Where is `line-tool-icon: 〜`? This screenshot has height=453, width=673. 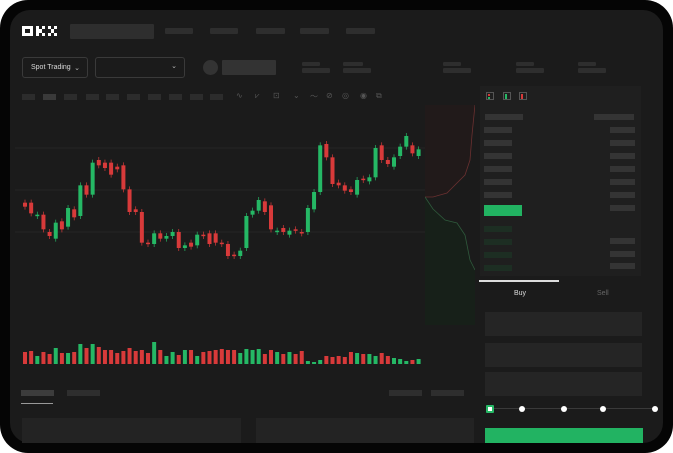
line-tool-icon: 〜 is located at coordinates (314, 96).